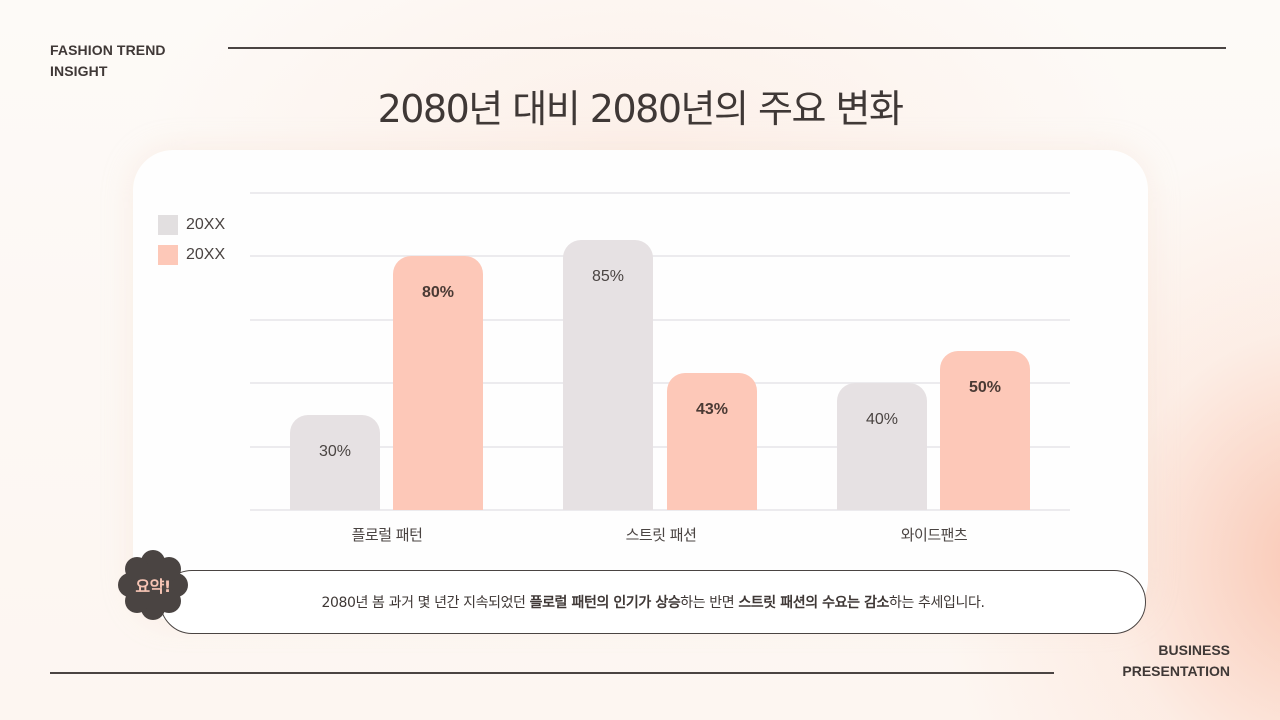 The image size is (1280, 720). Describe the element at coordinates (985, 430) in the screenshot. I see `bar-wide-series-b: 50%` at that location.